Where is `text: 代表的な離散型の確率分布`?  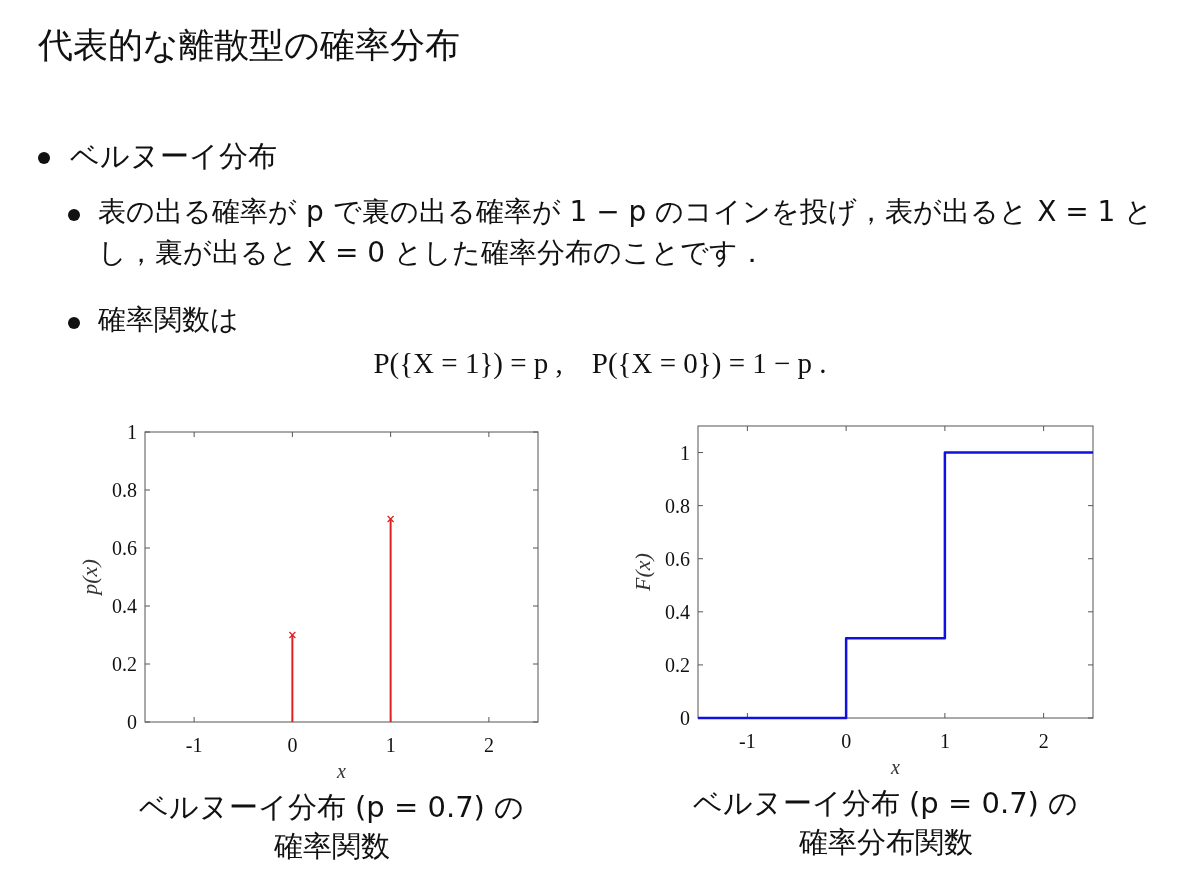 text: 代表的な離散型の確率分布 is located at coordinates (249, 45).